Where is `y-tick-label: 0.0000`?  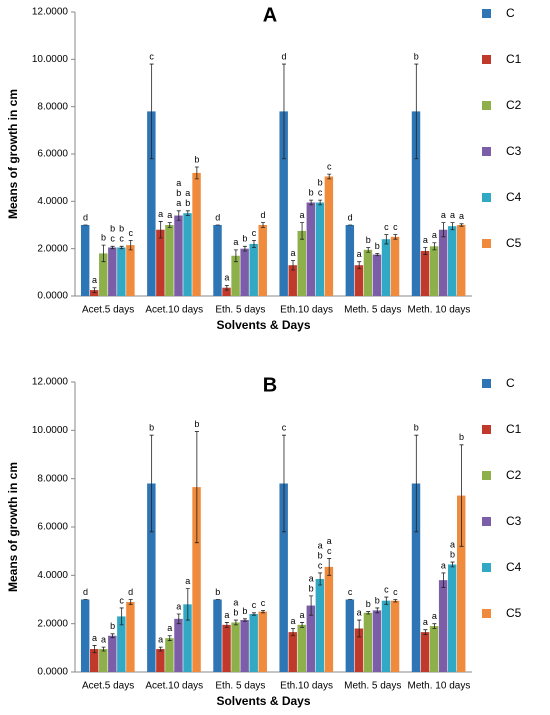
y-tick-label: 0.0000 is located at coordinates (52, 296).